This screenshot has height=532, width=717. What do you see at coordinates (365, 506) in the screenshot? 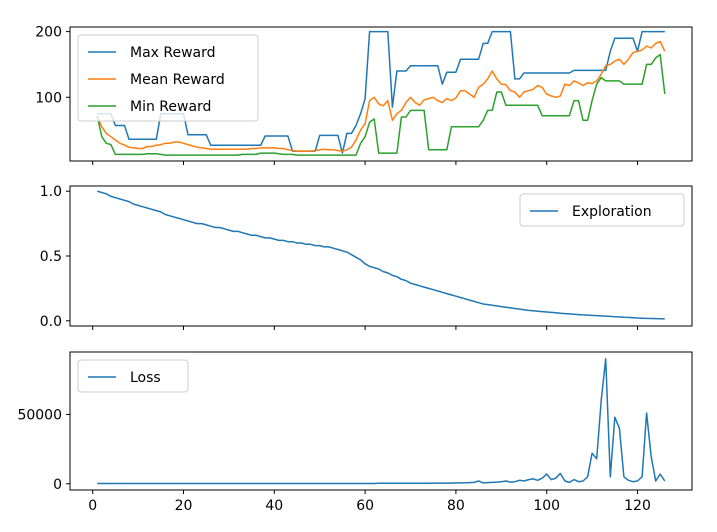
I see `x-tick-label: 60` at bounding box center [365, 506].